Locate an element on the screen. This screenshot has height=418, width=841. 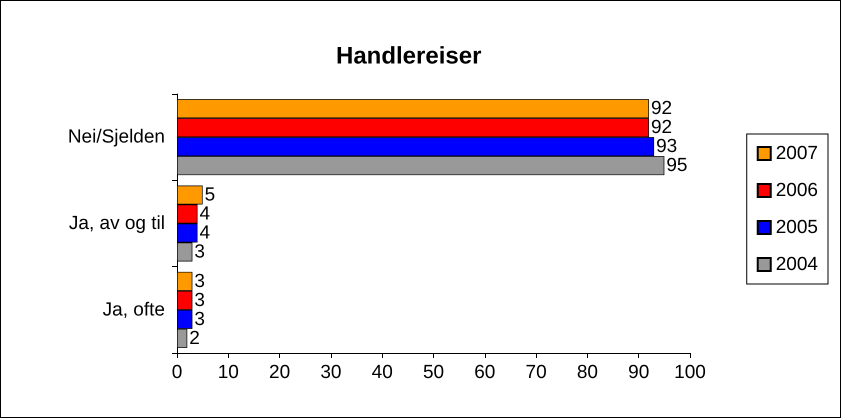
legend-label: 2004 is located at coordinates (797, 264).